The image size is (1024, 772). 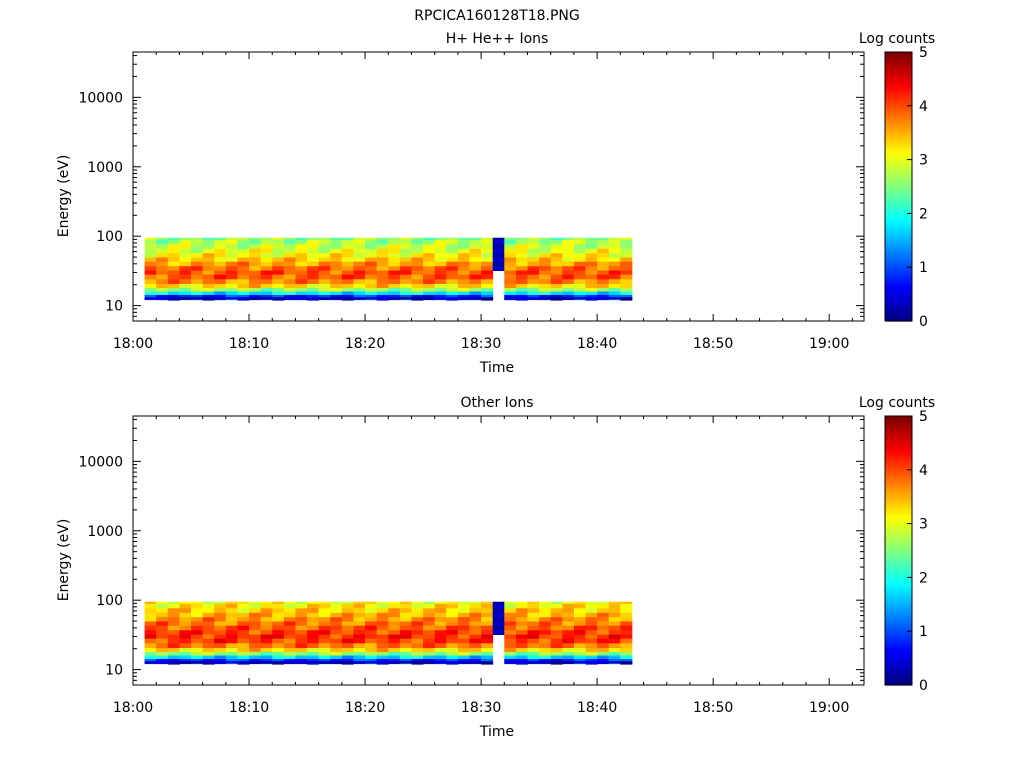 What do you see at coordinates (923, 322) in the screenshot?
I see `panel-1-colorbar-tick-label: 0` at bounding box center [923, 322].